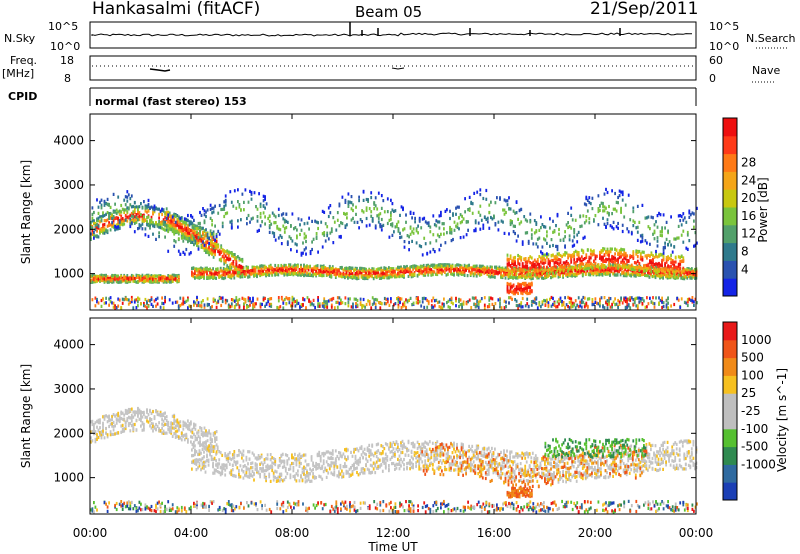 Image resolution: width=800 pixels, height=554 pixels. I want to click on noise-panel: N.Sky 10^5 10^0 10^5 10^0 N.Search, so click(400, 36).